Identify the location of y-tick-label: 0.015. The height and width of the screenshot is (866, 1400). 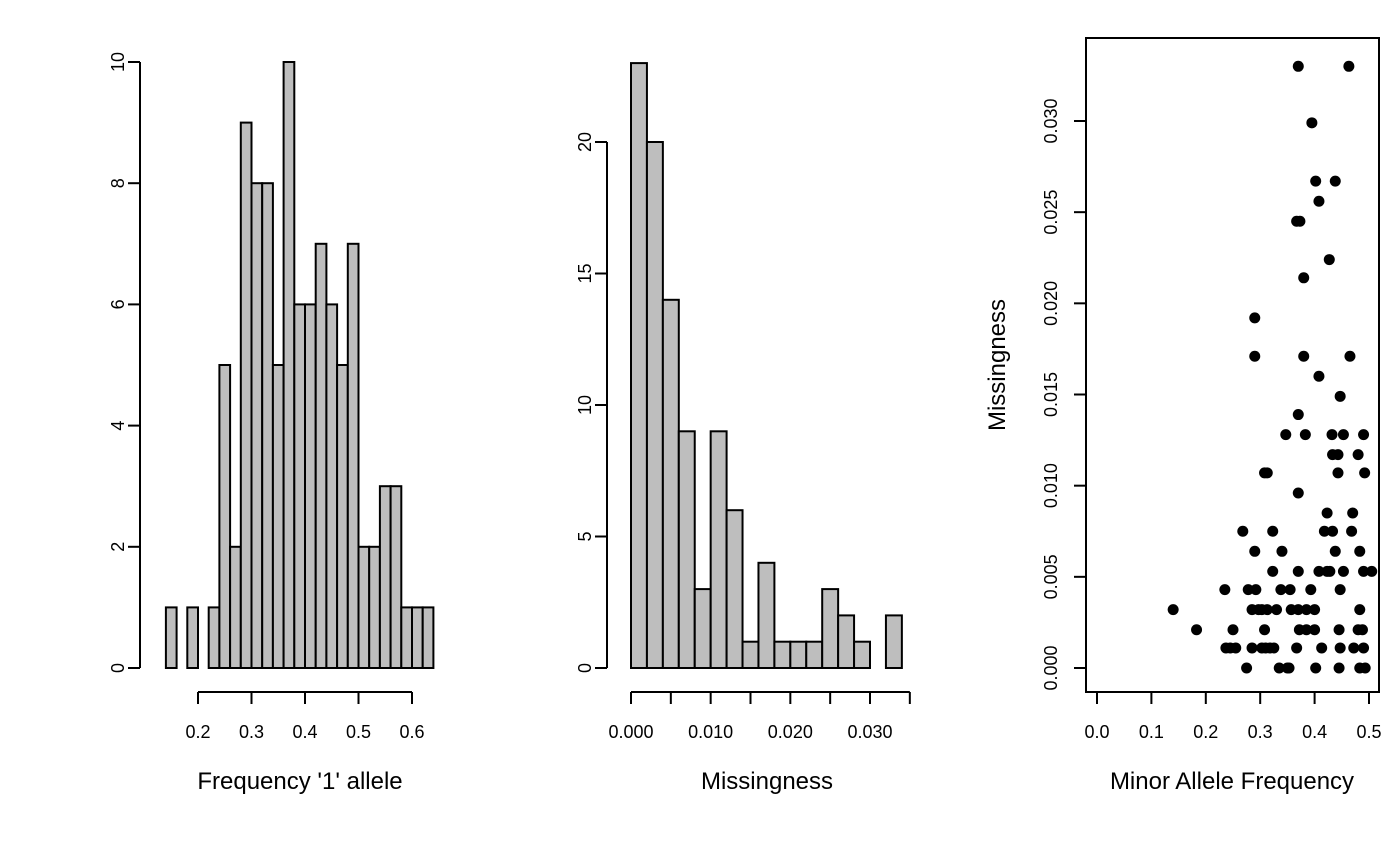
(1051, 394).